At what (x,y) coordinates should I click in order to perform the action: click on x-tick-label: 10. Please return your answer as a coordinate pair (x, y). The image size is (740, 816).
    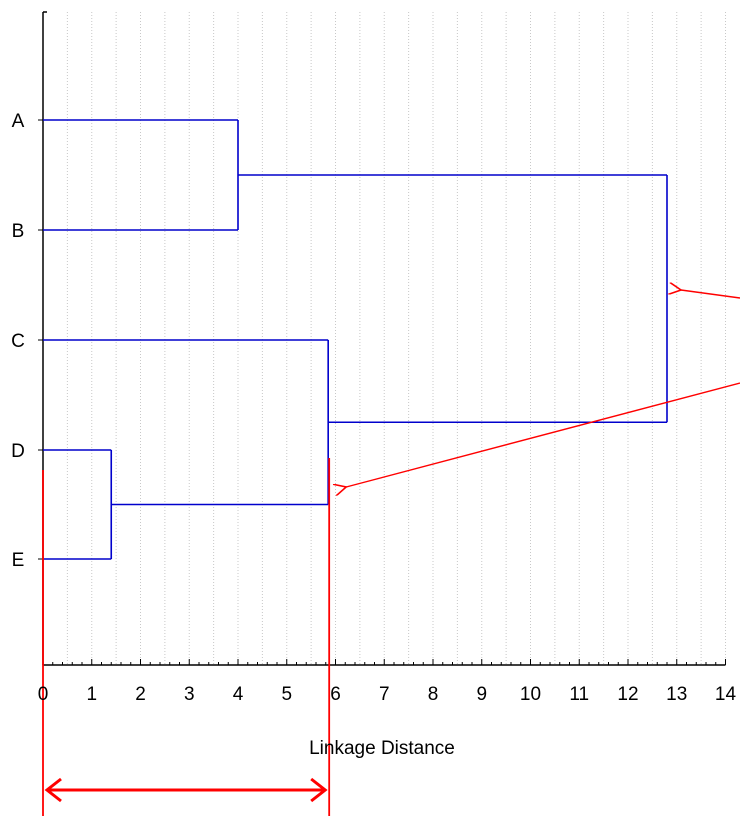
    Looking at the image, I should click on (530, 694).